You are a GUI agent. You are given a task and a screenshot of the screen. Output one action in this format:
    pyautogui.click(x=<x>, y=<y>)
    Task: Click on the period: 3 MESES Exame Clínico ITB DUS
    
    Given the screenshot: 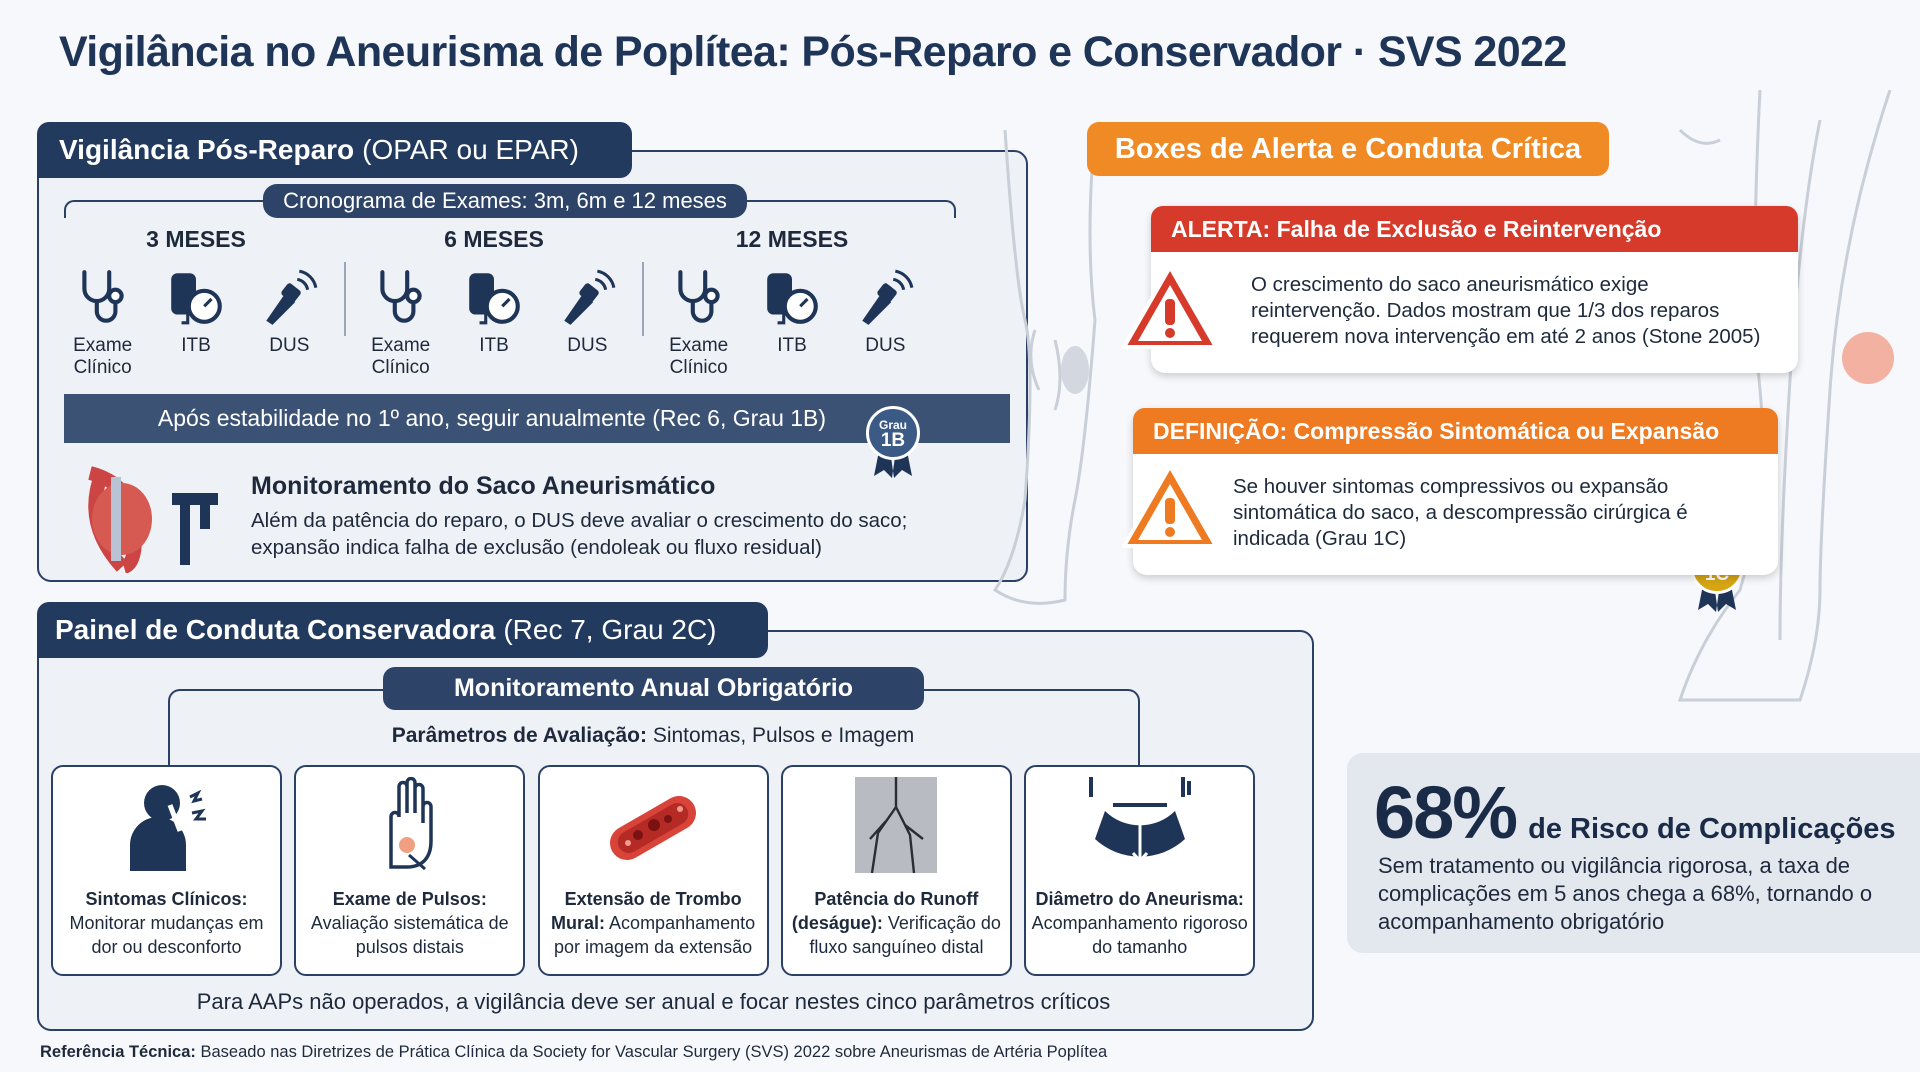 What is the action you would take?
    pyautogui.click(x=196, y=306)
    